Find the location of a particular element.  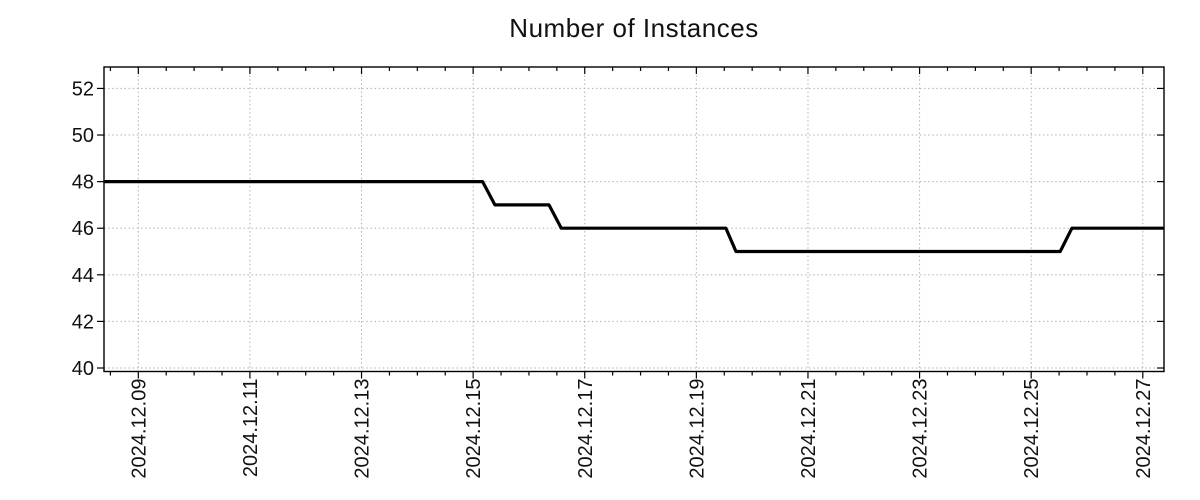

x-tick-label: 2024.12.23 is located at coordinates (921, 429).